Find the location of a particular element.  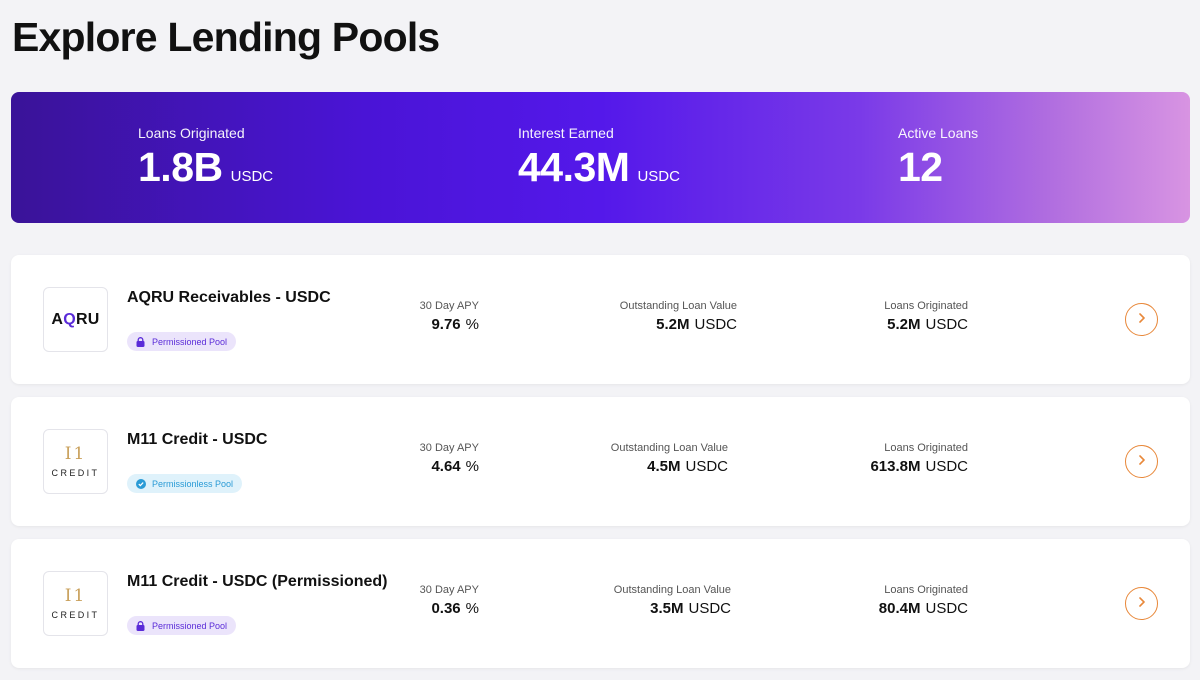

apy-value: 0.36 is located at coordinates (446, 608).